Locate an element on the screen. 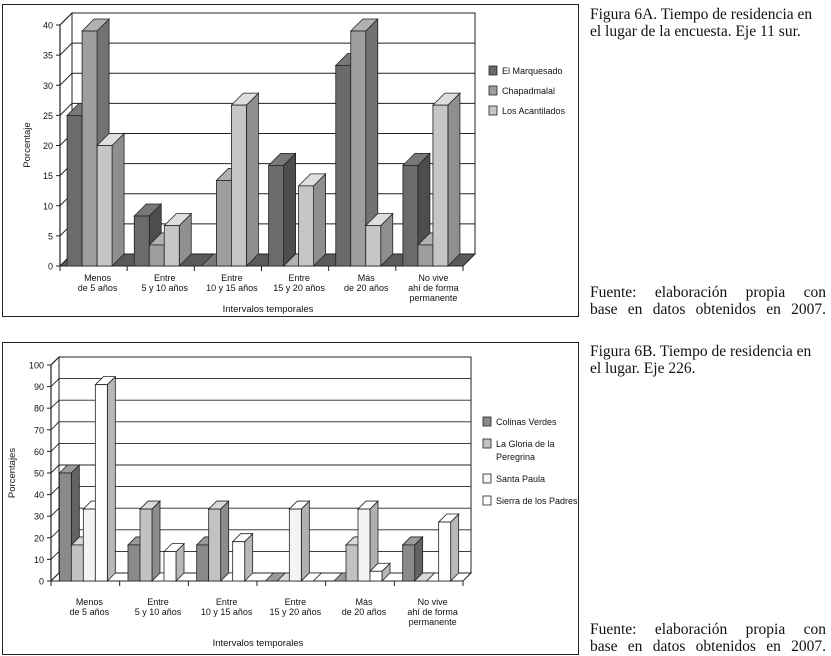  y-tick-label: 80 is located at coordinates (39, 409).